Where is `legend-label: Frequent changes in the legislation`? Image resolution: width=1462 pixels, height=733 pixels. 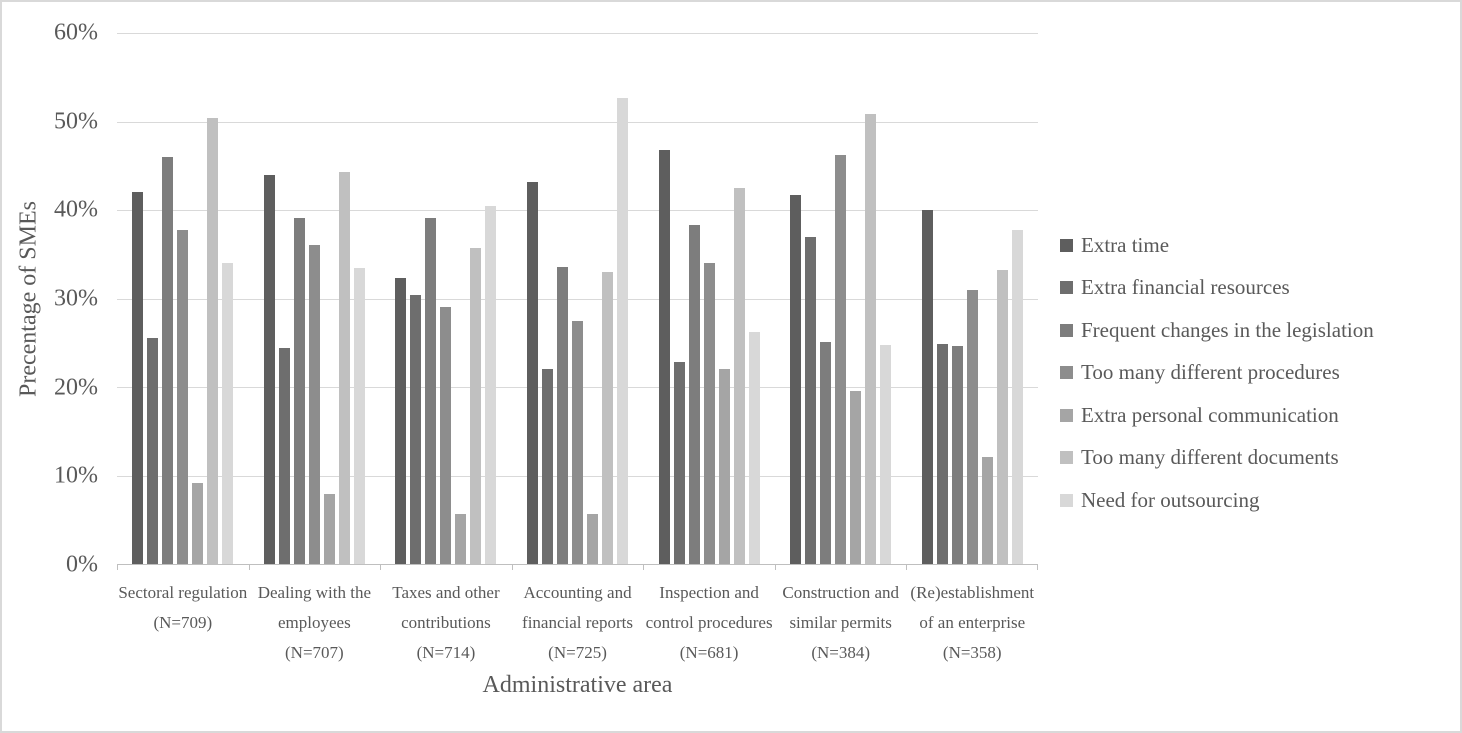 legend-label: Frequent changes in the legislation is located at coordinates (1227, 329).